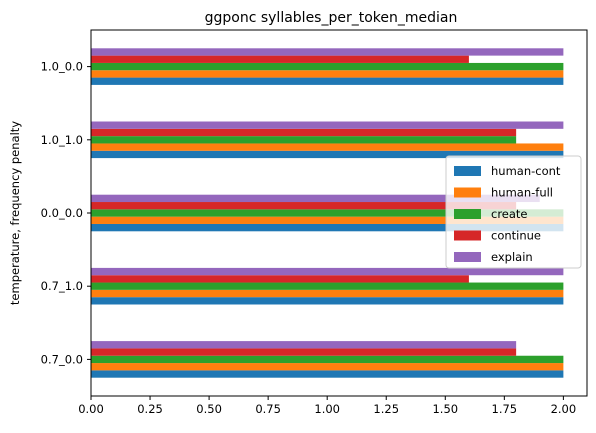 The image size is (596, 433). What do you see at coordinates (280, 59) in the screenshot?
I see `bar-continue-1.0_0.0` at bounding box center [280, 59].